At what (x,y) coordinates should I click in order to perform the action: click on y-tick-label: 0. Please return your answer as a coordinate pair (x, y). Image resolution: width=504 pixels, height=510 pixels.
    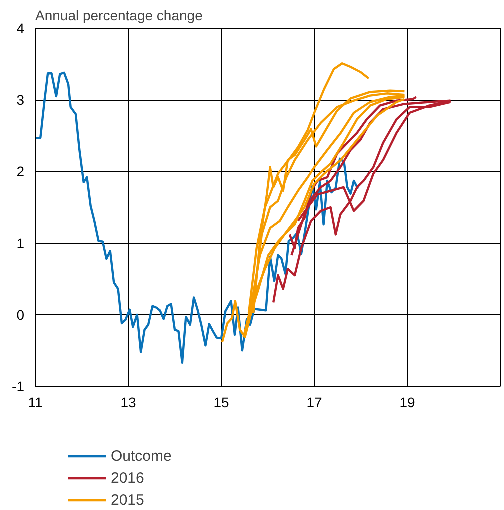
    Looking at the image, I should click on (20, 314).